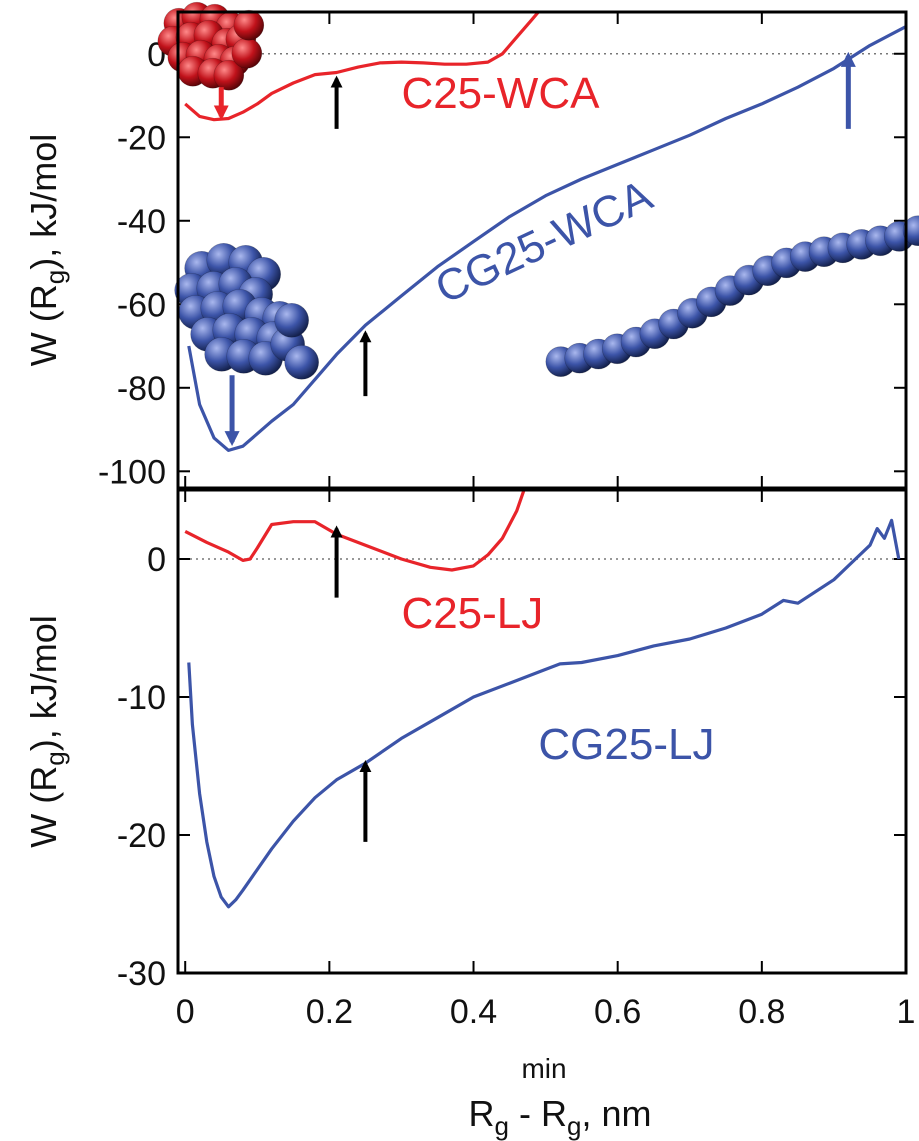  I want to click on x-tick-label: 0.2, so click(329, 1012).